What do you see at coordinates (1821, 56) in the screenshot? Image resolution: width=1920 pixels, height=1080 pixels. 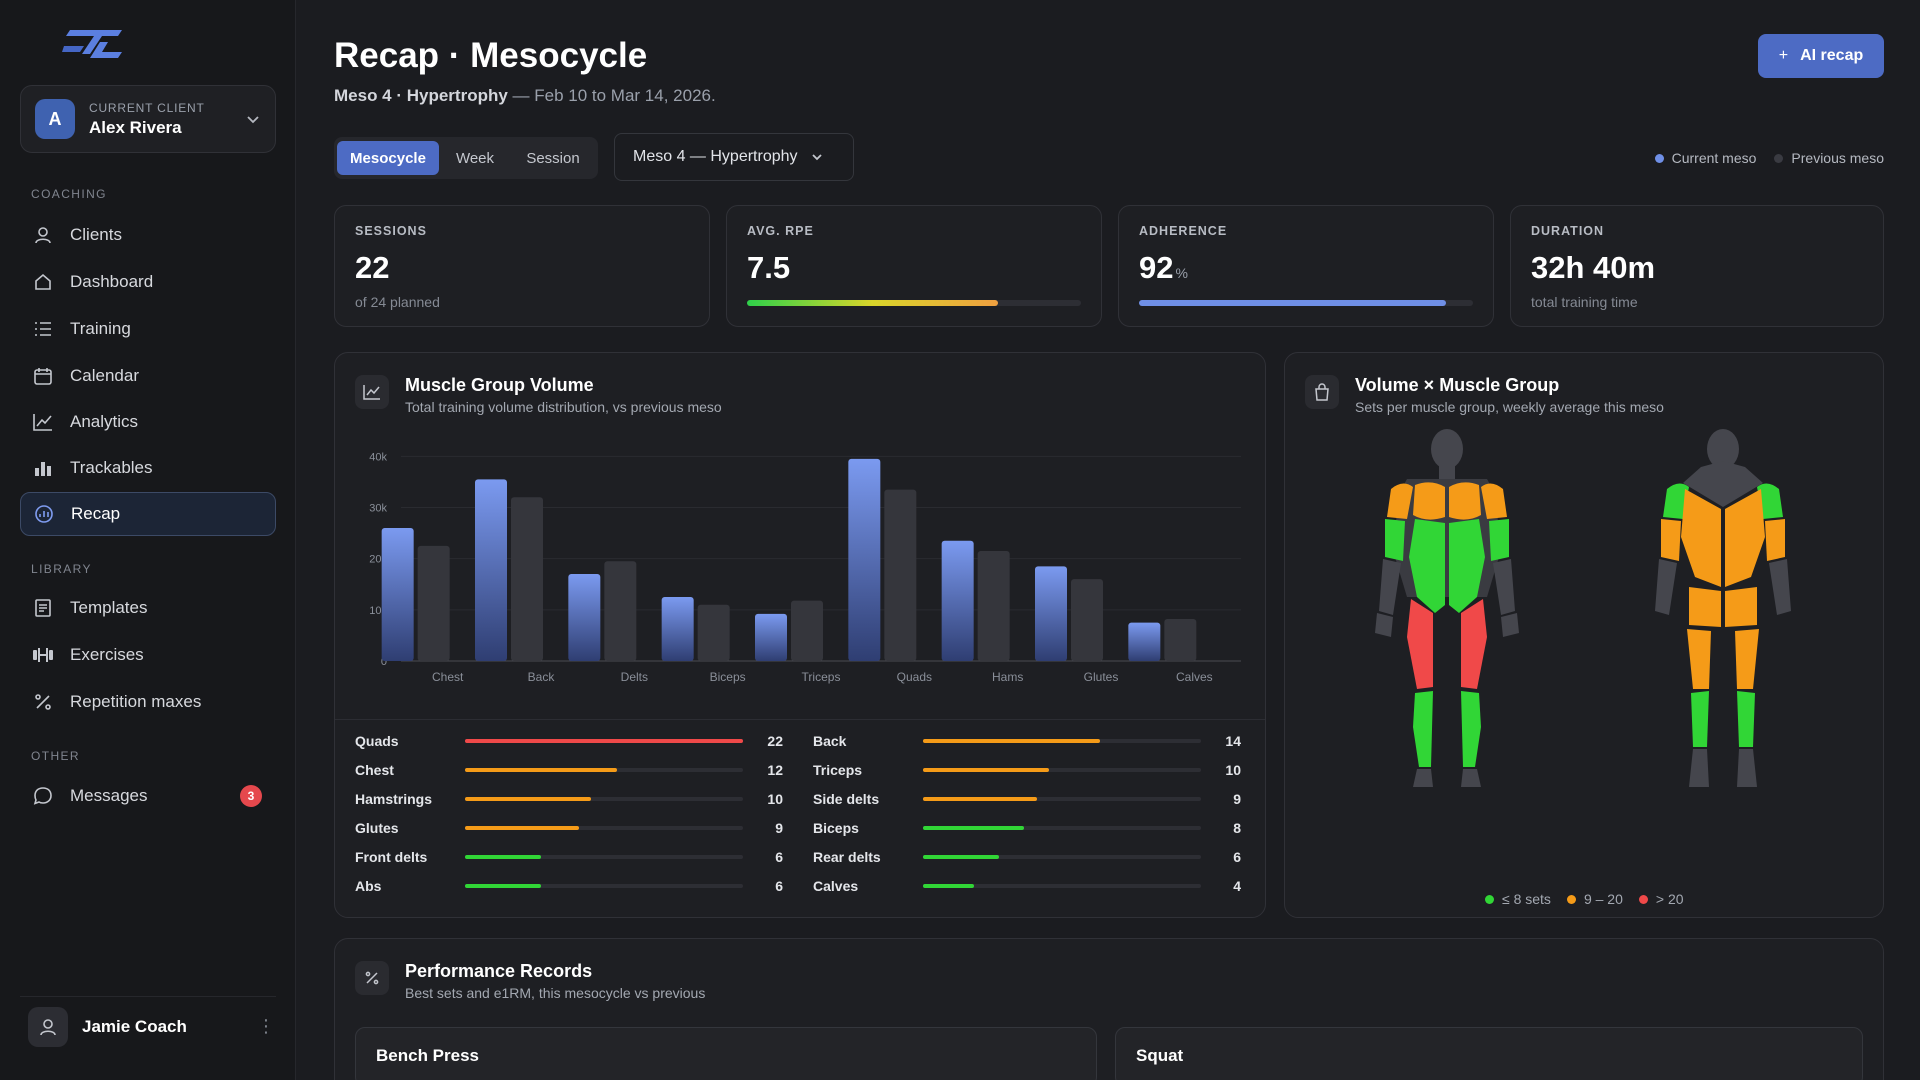 I see `ai-recap-button: + AI recap` at bounding box center [1821, 56].